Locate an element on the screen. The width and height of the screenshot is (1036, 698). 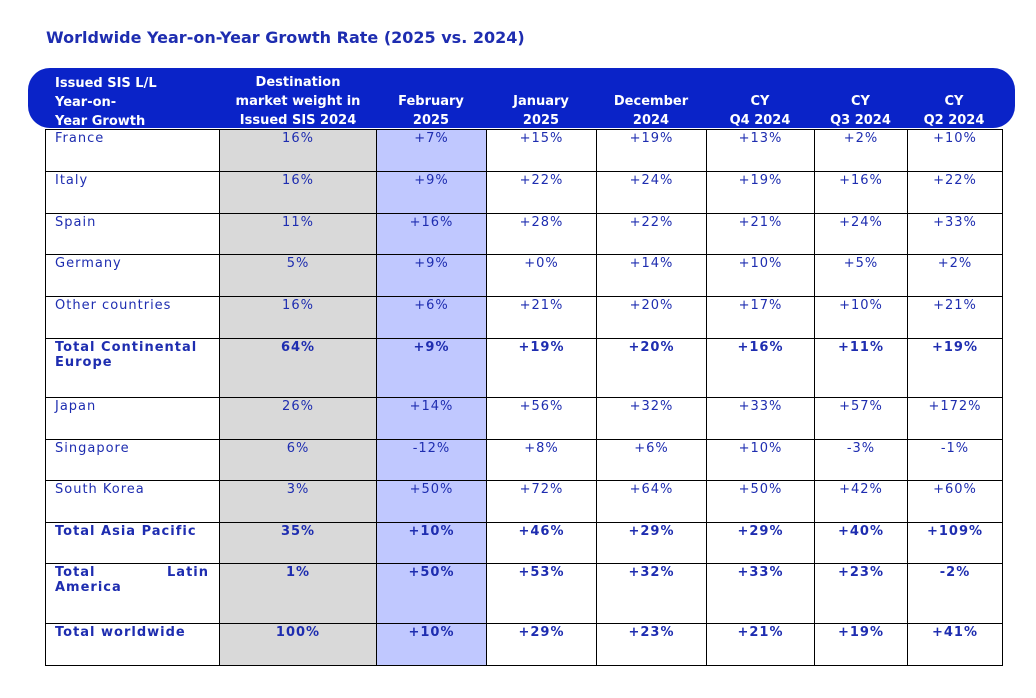
value-cell: +172% is located at coordinates (955, 418).